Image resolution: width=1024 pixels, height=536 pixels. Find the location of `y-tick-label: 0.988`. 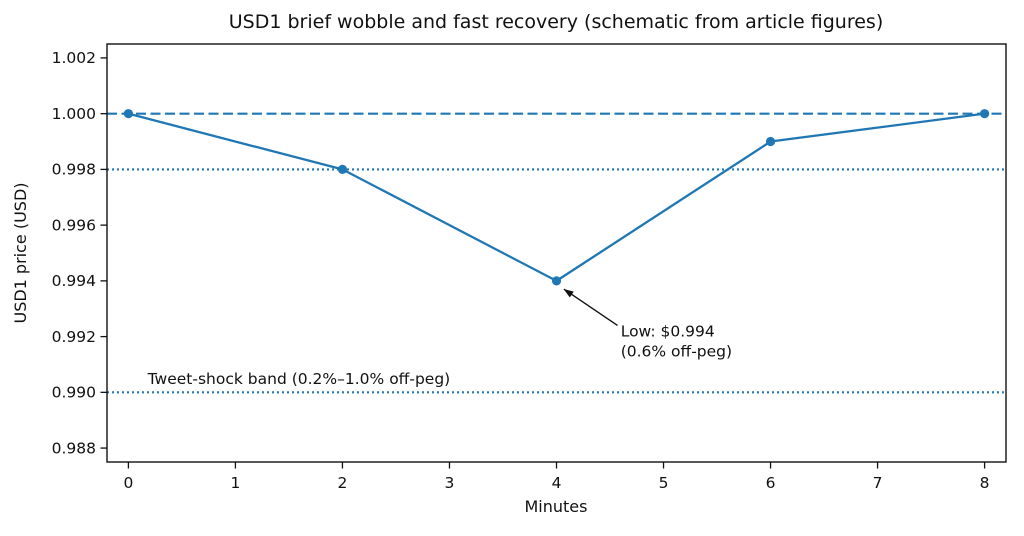

y-tick-label: 0.988 is located at coordinates (74, 448).